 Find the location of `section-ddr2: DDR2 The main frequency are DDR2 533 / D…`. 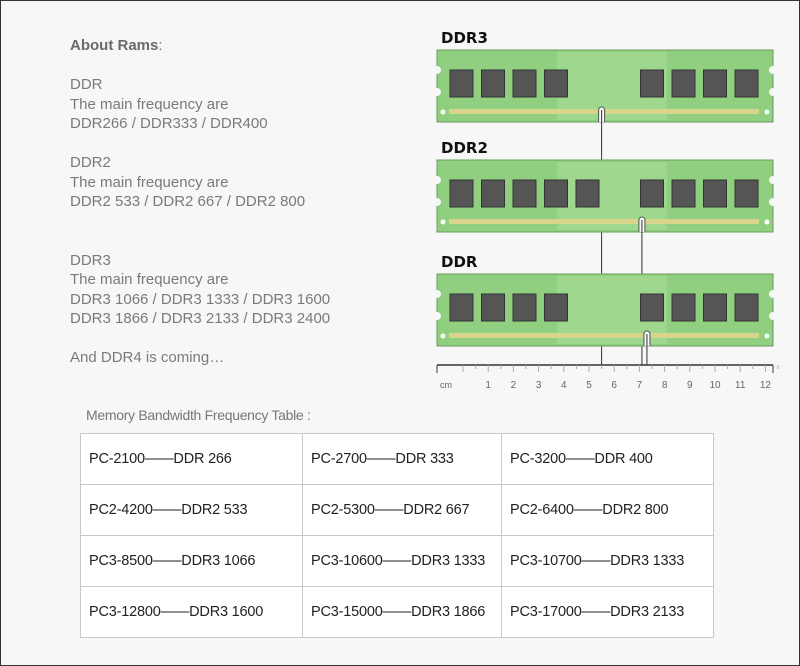

section-ddr2: DDR2 The main frequency are DDR2 533 / D… is located at coordinates (188, 182).